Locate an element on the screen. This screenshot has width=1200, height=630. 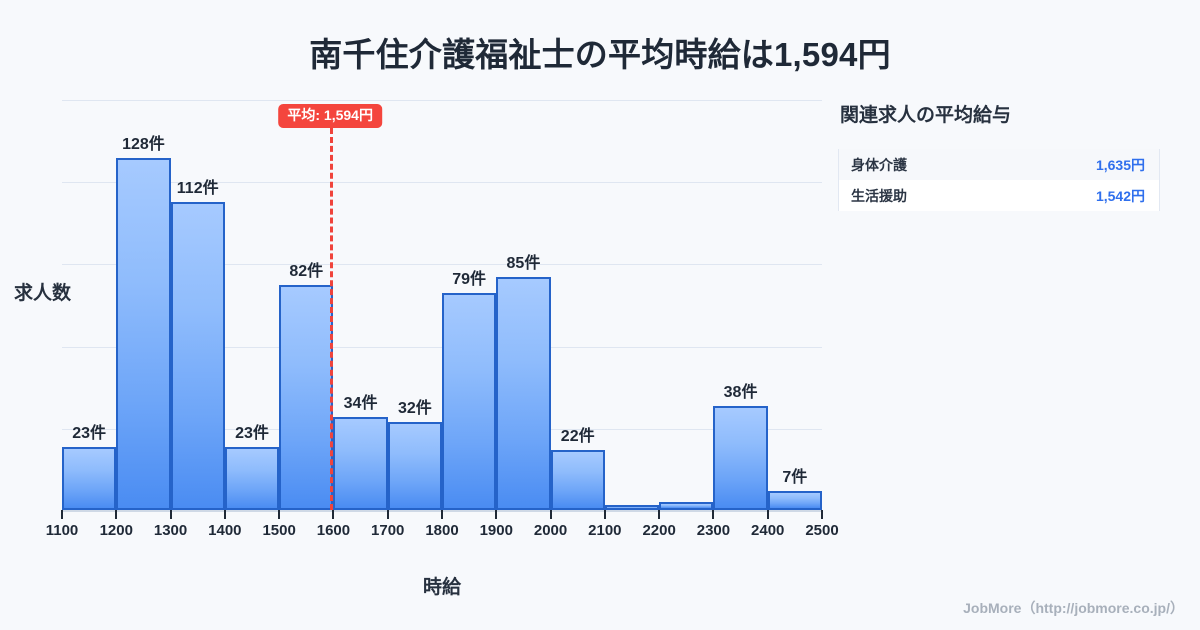
job-type-cell: 身体介護 is located at coordinates (918, 164).